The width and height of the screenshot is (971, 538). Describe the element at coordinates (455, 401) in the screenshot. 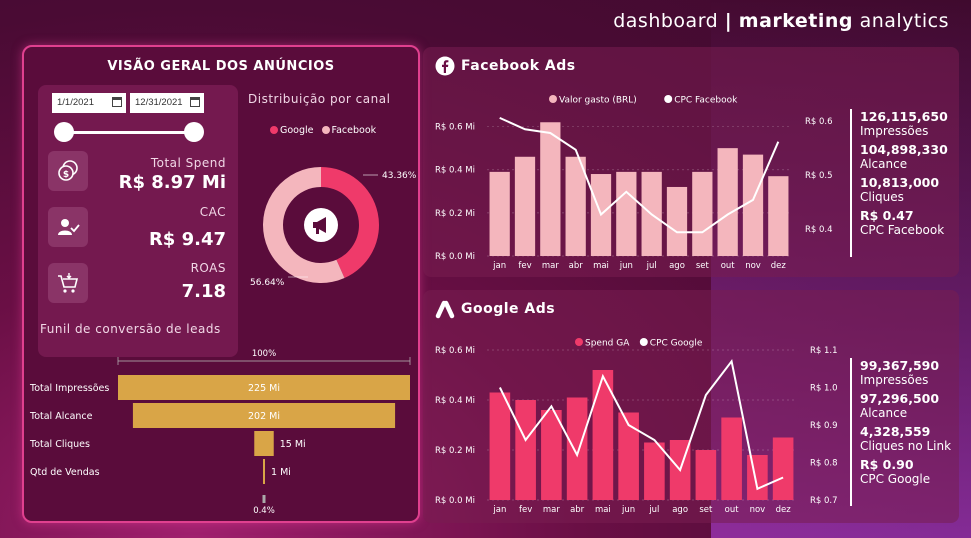

I see `y-tick-label-left: R$ 0.4 Mi` at that location.